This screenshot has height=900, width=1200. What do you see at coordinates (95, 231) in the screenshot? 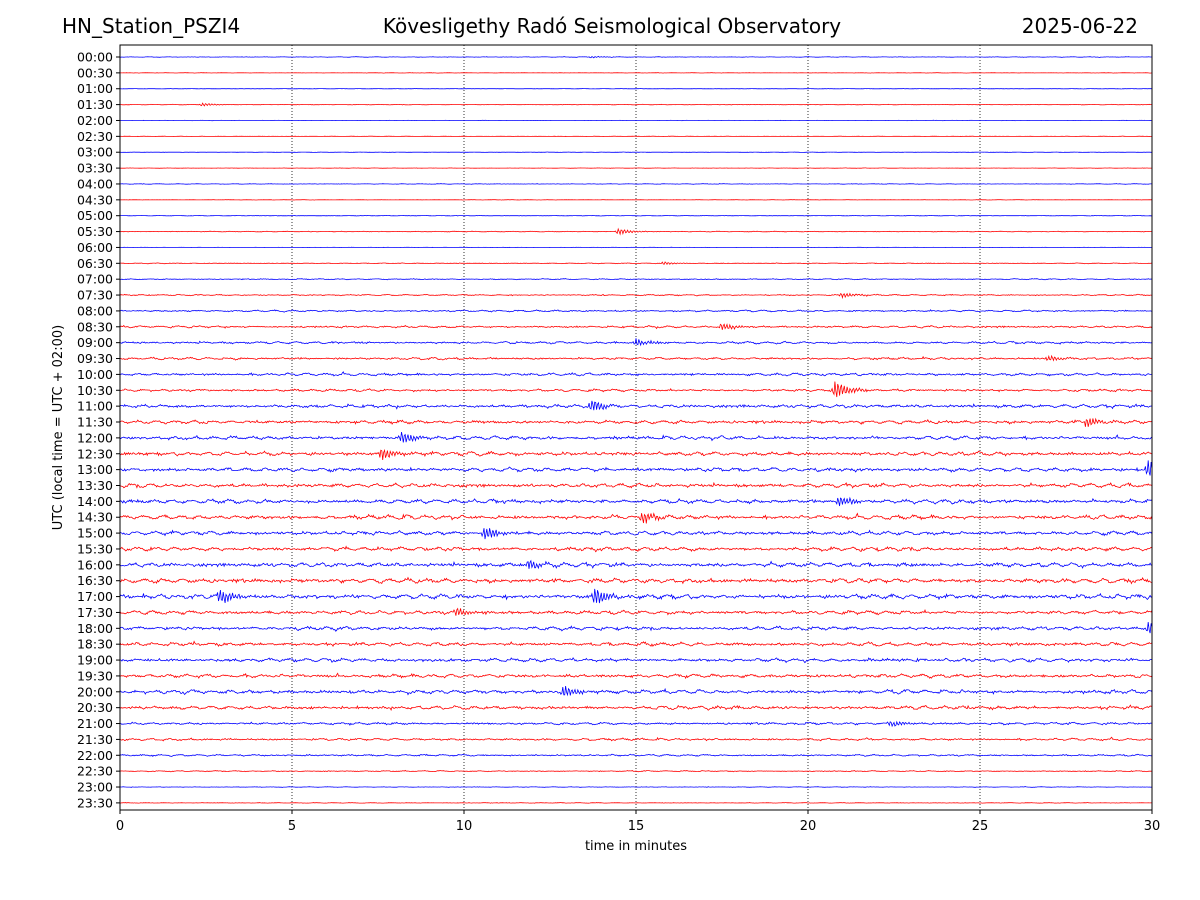
I see `y-tick-label: 05:30` at bounding box center [95, 231].